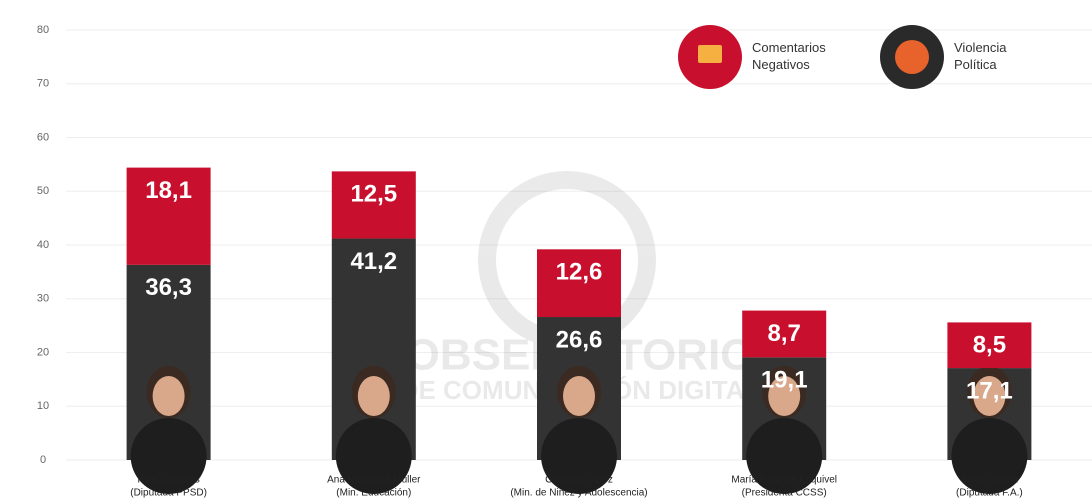  Describe the element at coordinates (781, 64) in the screenshot. I see `legend-label-line: Negativos` at that location.